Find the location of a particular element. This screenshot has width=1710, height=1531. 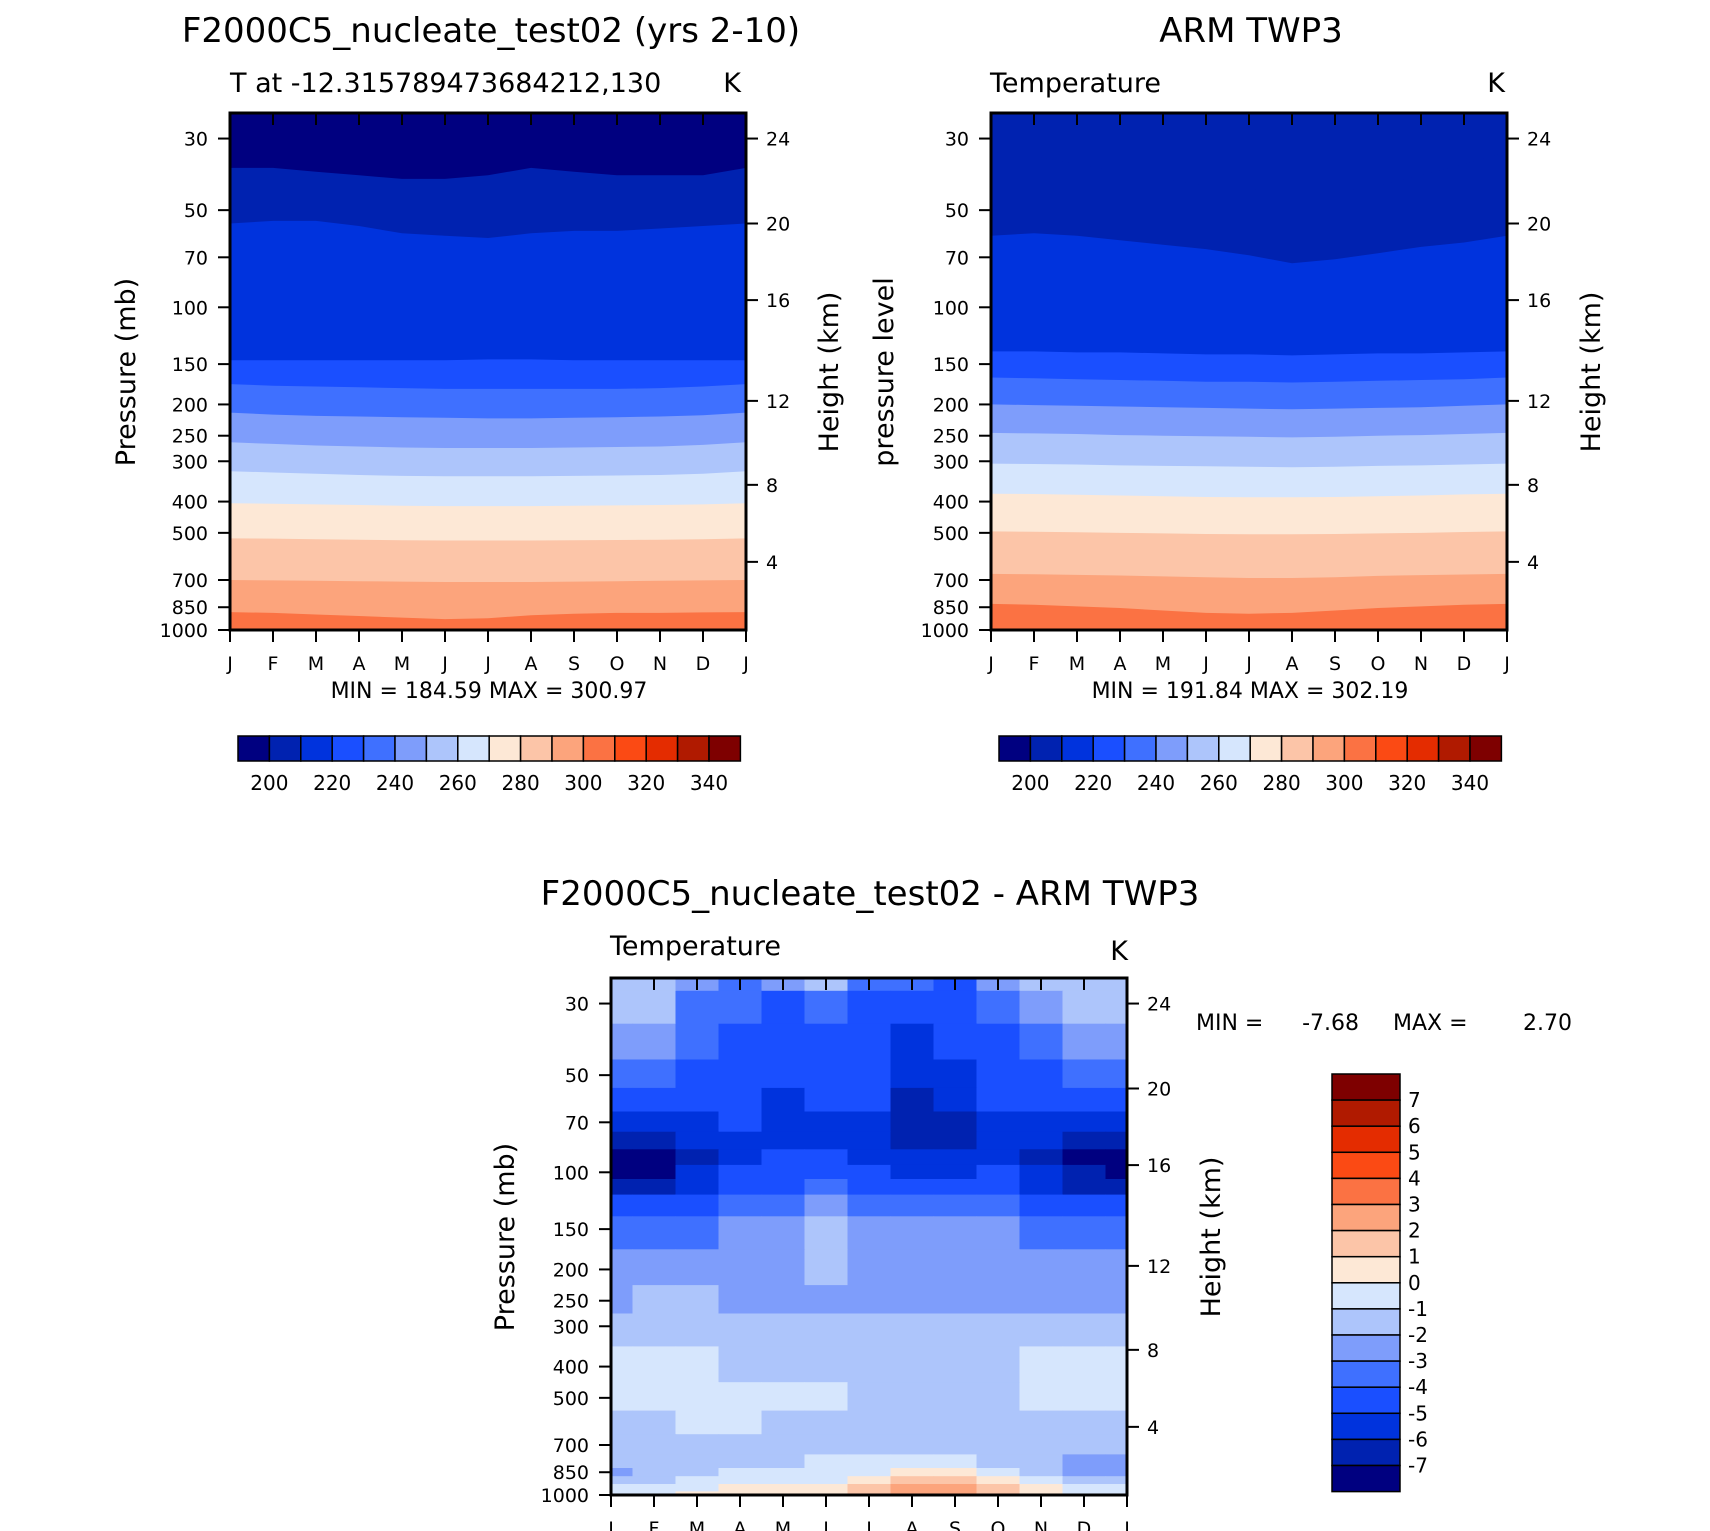

y-tick-label: 250 is located at coordinates (571, 1302).